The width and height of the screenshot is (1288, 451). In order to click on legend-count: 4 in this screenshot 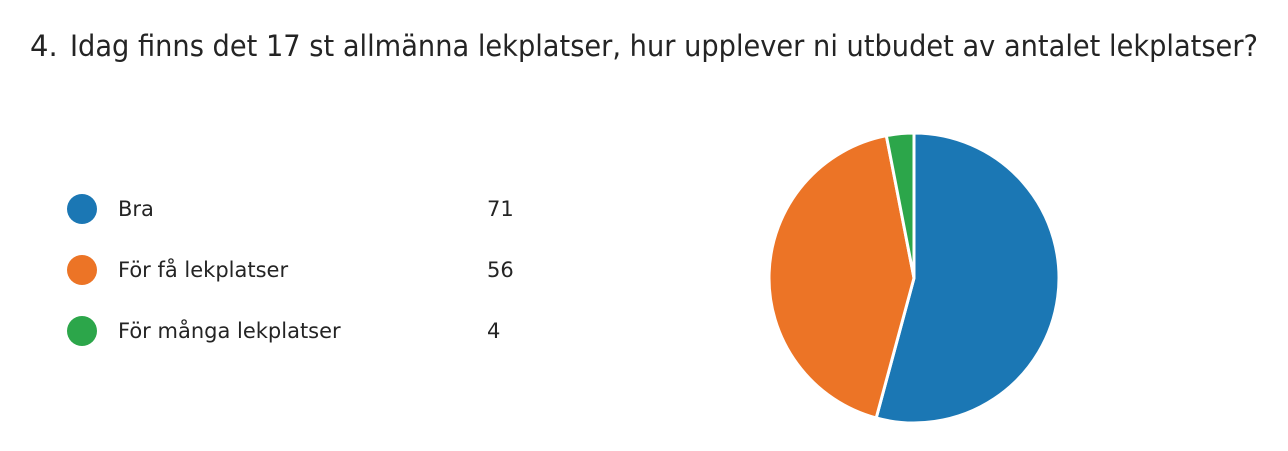, I will do `click(493, 331)`.